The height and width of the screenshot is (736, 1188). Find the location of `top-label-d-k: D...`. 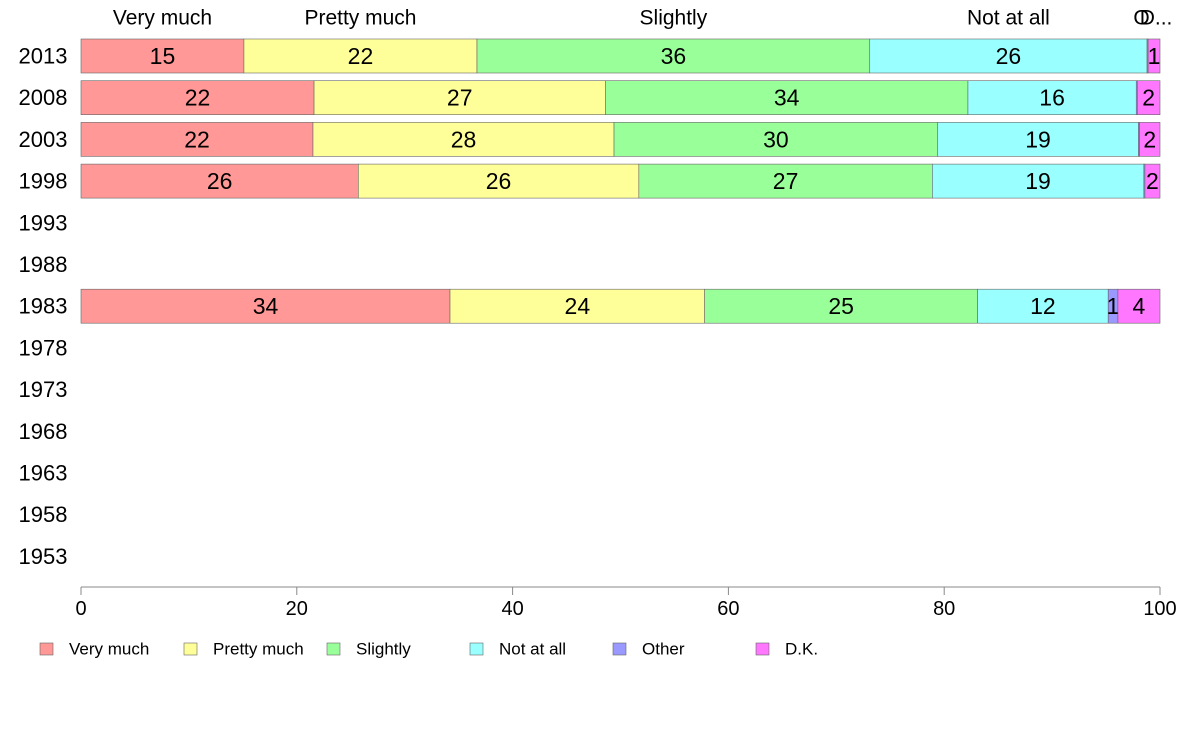

top-label-d-k: D... is located at coordinates (1156, 18).